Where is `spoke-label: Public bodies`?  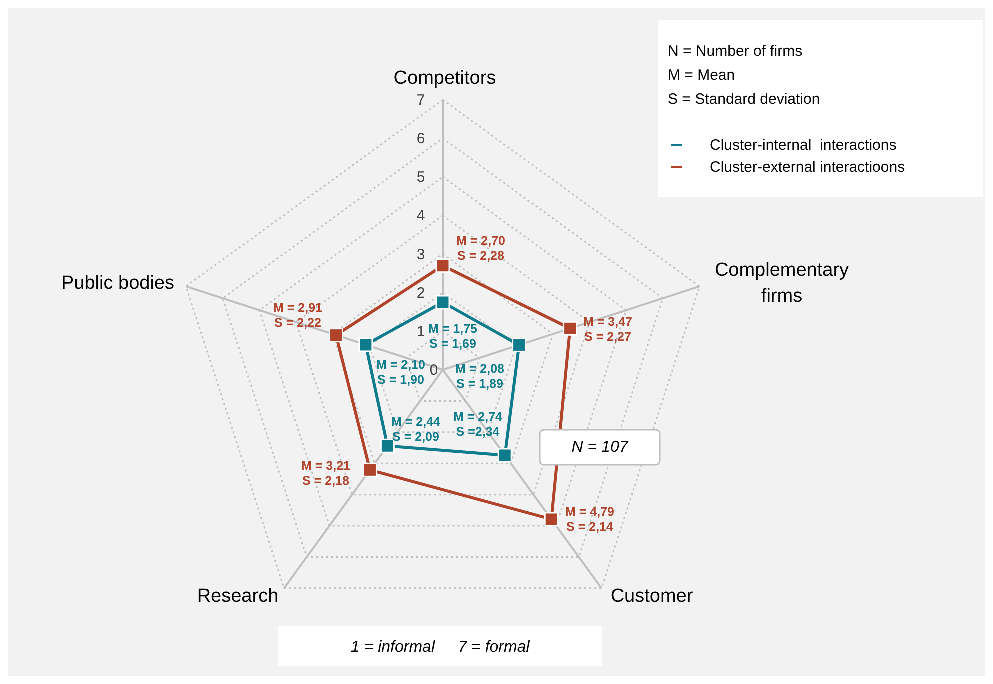 spoke-label: Public bodies is located at coordinates (118, 283).